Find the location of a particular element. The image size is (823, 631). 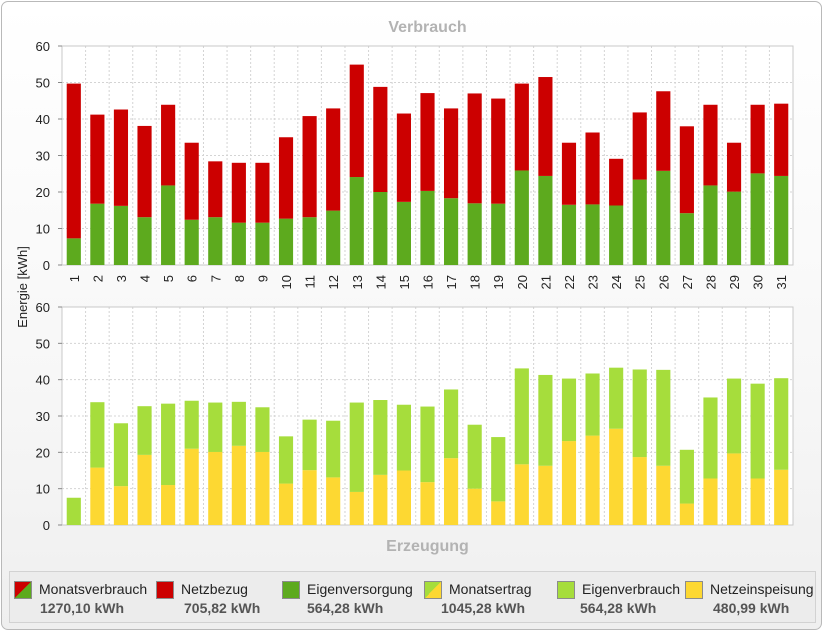

x-tick-label: 23 is located at coordinates (593, 282).